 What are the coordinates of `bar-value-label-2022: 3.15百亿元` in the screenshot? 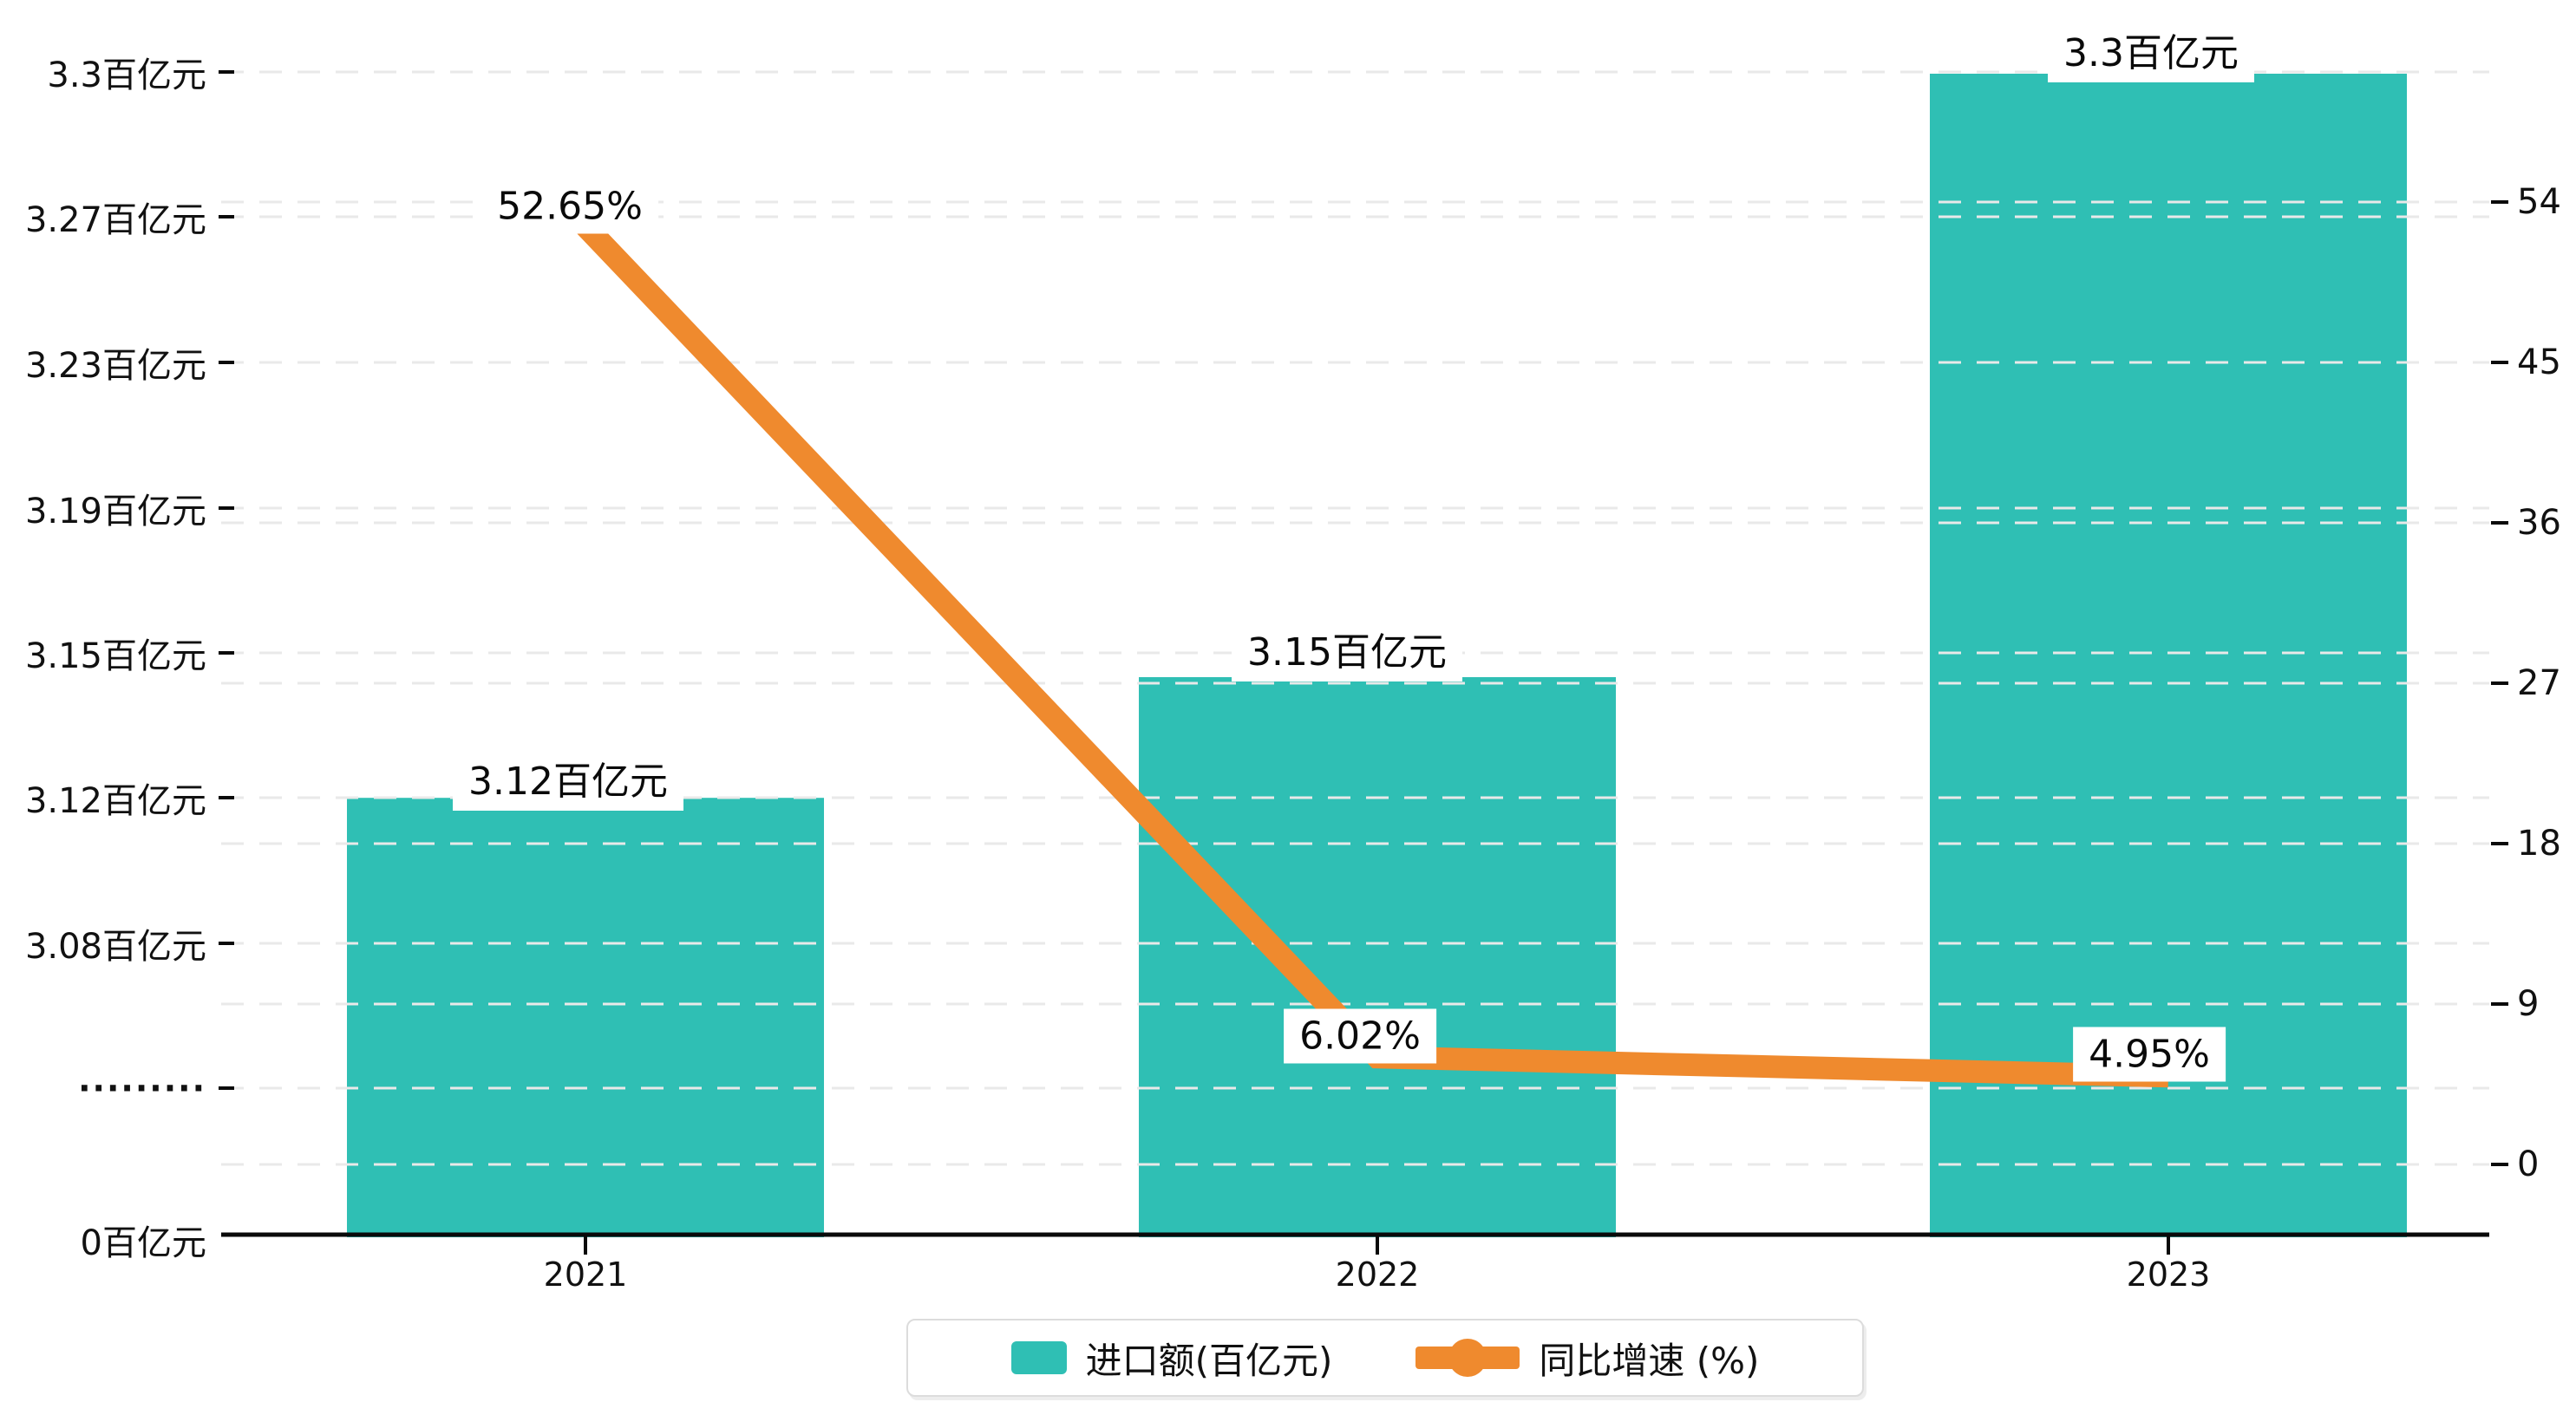 It's located at (1347, 648).